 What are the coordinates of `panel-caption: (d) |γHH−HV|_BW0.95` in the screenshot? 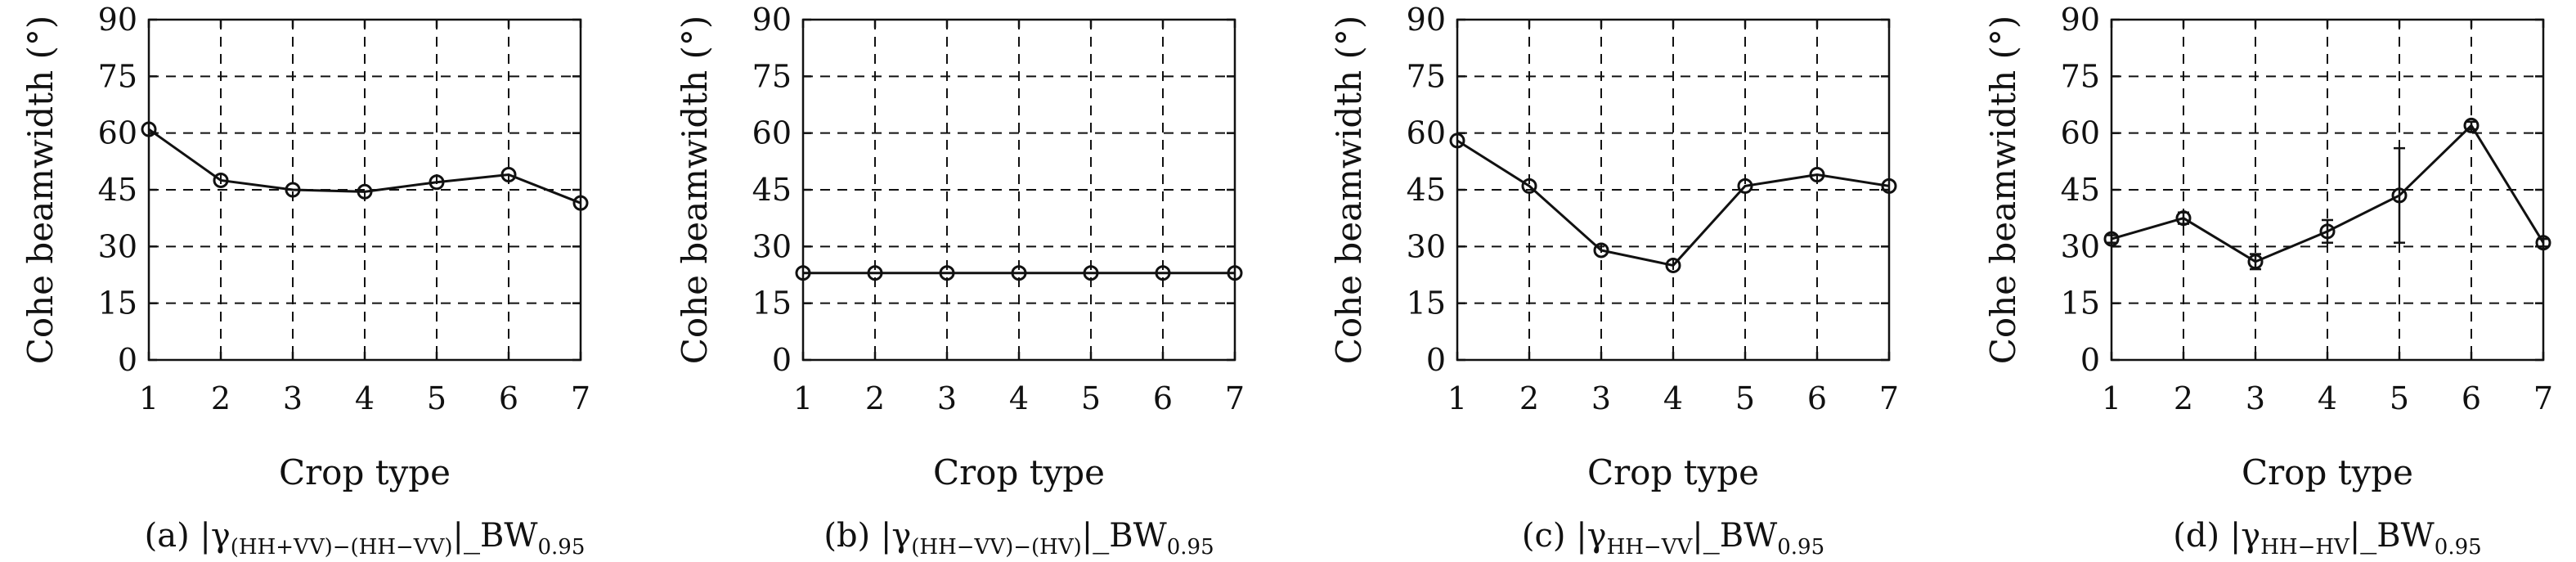 It's located at (2327, 538).